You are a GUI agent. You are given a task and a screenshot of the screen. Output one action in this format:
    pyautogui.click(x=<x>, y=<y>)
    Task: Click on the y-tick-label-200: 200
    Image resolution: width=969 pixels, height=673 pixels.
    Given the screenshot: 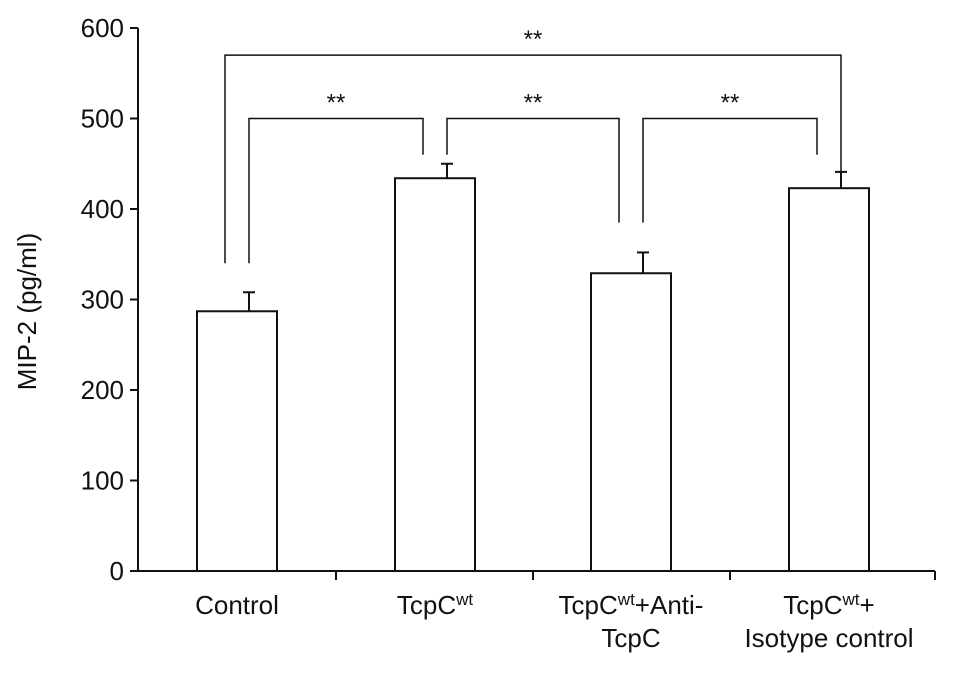 What is the action you would take?
    pyautogui.click(x=102, y=390)
    